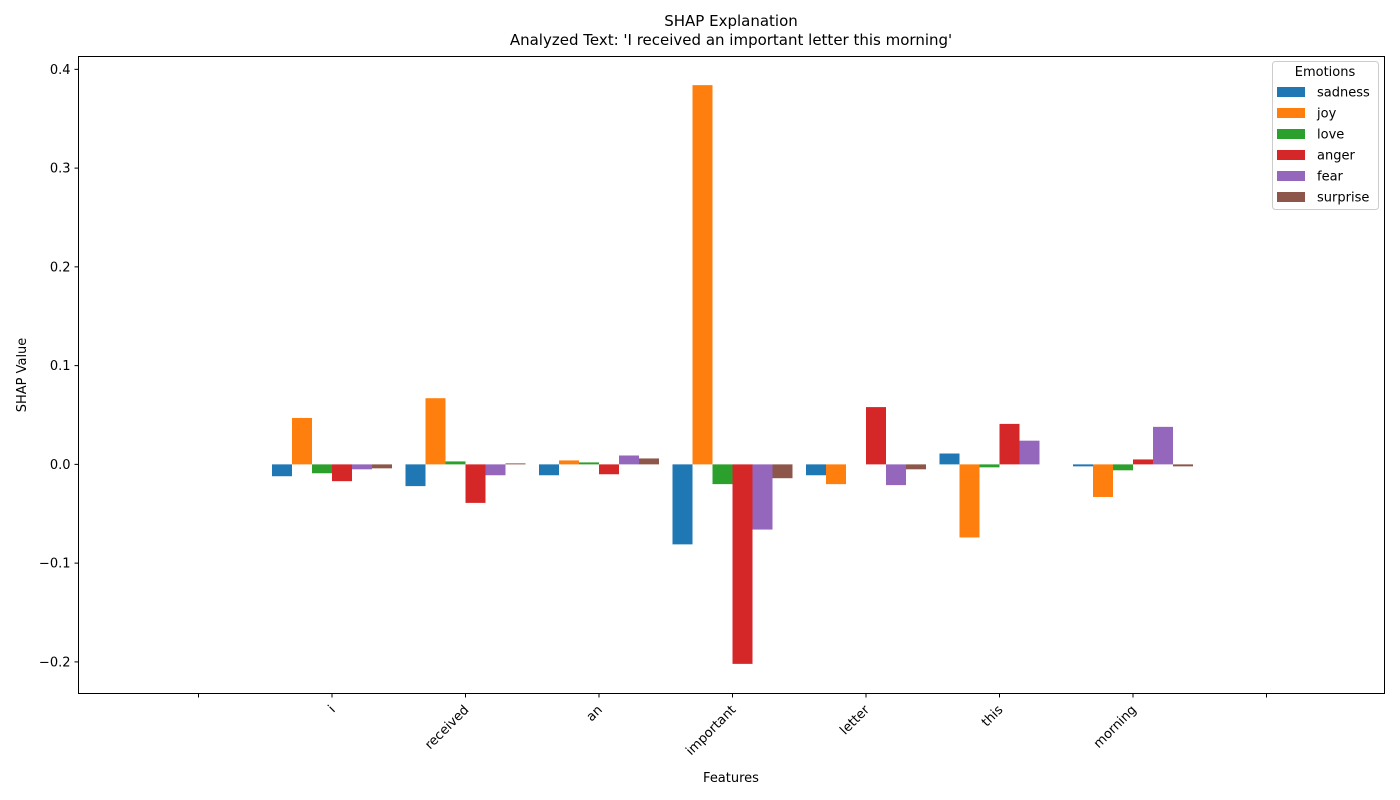  What do you see at coordinates (742, 564) in the screenshot?
I see `bar-anger-important` at bounding box center [742, 564].